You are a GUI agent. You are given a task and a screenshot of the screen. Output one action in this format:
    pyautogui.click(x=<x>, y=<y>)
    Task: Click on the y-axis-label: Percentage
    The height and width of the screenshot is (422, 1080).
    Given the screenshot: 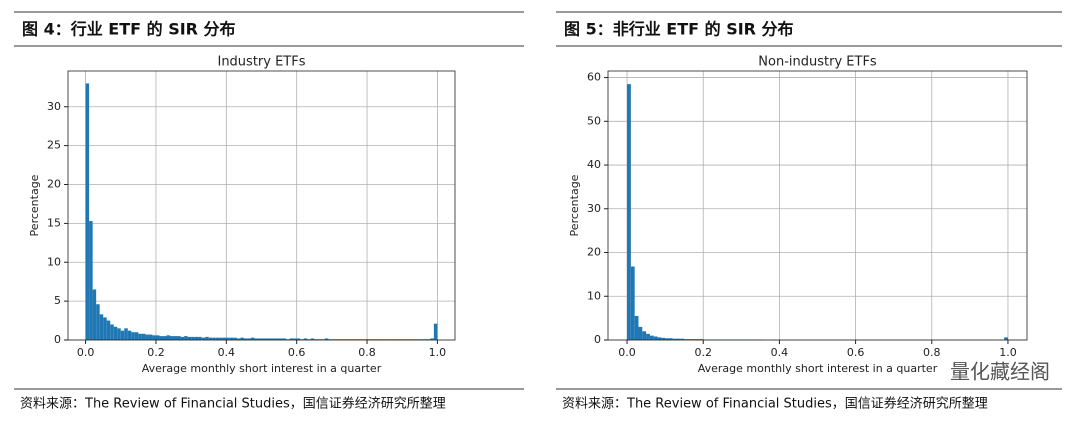 What is the action you would take?
    pyautogui.click(x=34, y=205)
    